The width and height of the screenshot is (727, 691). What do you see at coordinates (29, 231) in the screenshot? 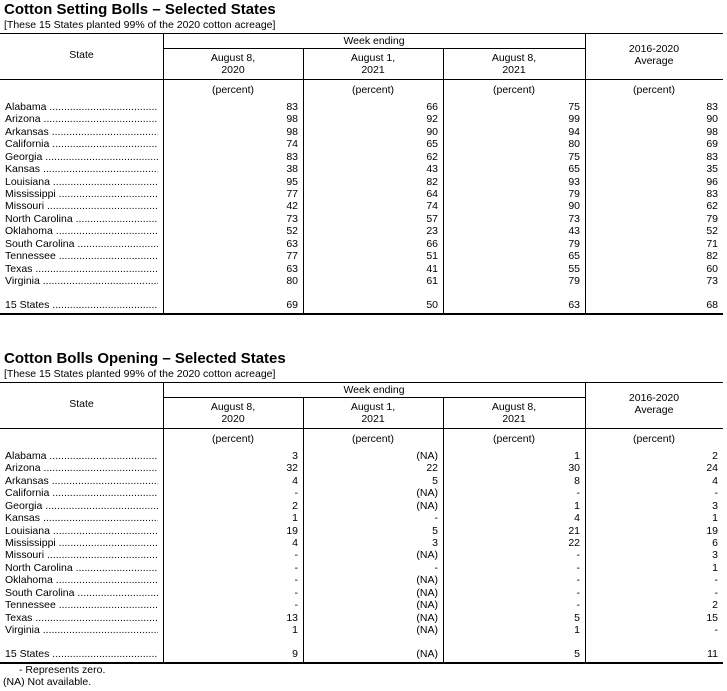
I see `state-name: Oklahoma` at bounding box center [29, 231].